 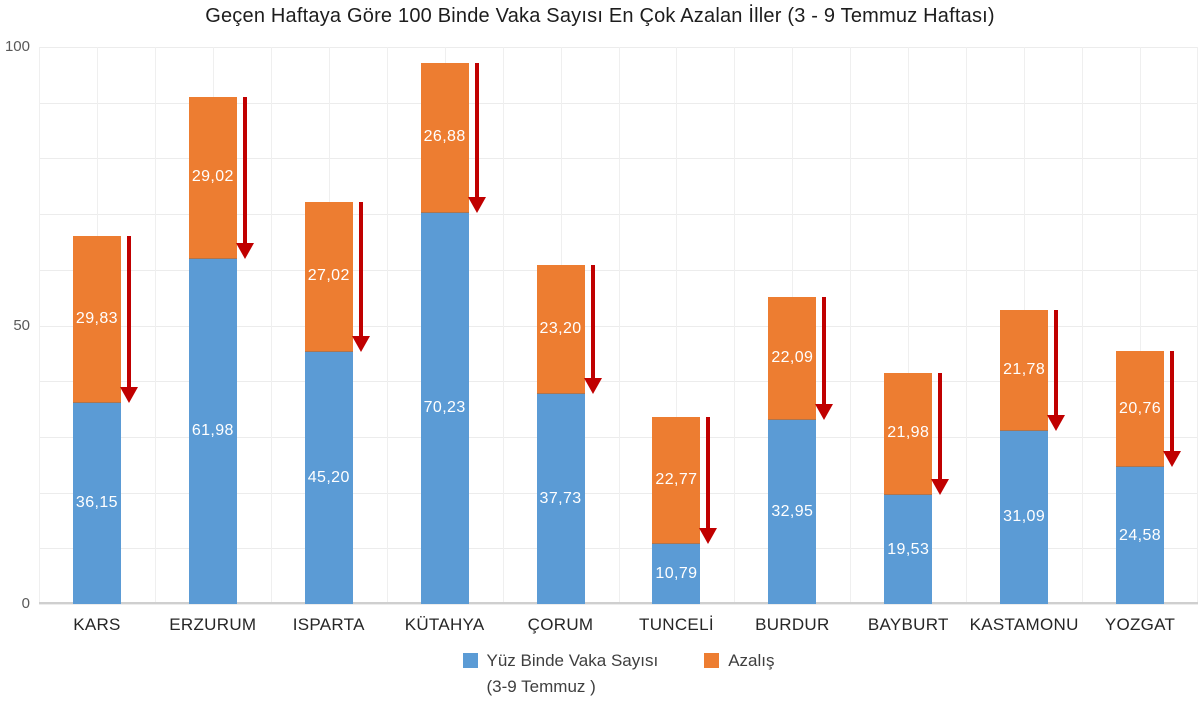 I want to click on bar-segment-decrease: 22,77, so click(x=676, y=480).